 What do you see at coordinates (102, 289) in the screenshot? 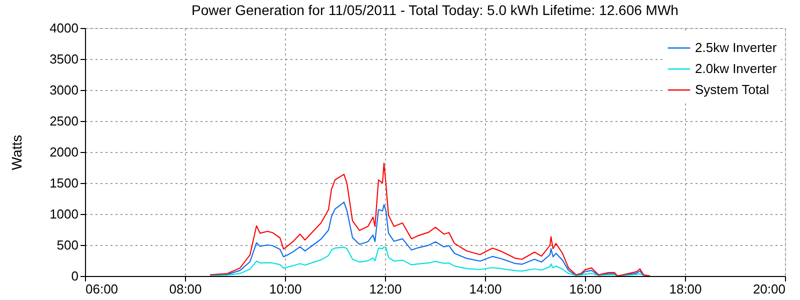
I see `x-tick-label: 06:00` at bounding box center [102, 289].